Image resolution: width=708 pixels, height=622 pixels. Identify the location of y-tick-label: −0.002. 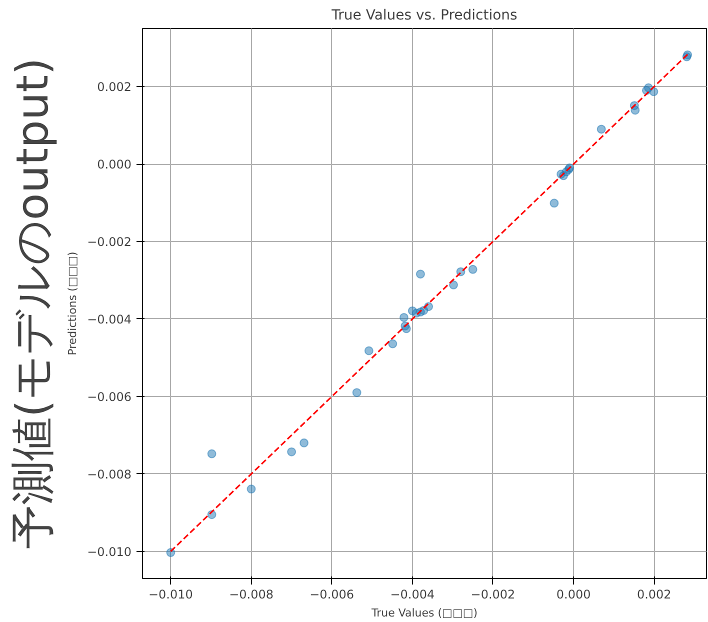
(109, 242).